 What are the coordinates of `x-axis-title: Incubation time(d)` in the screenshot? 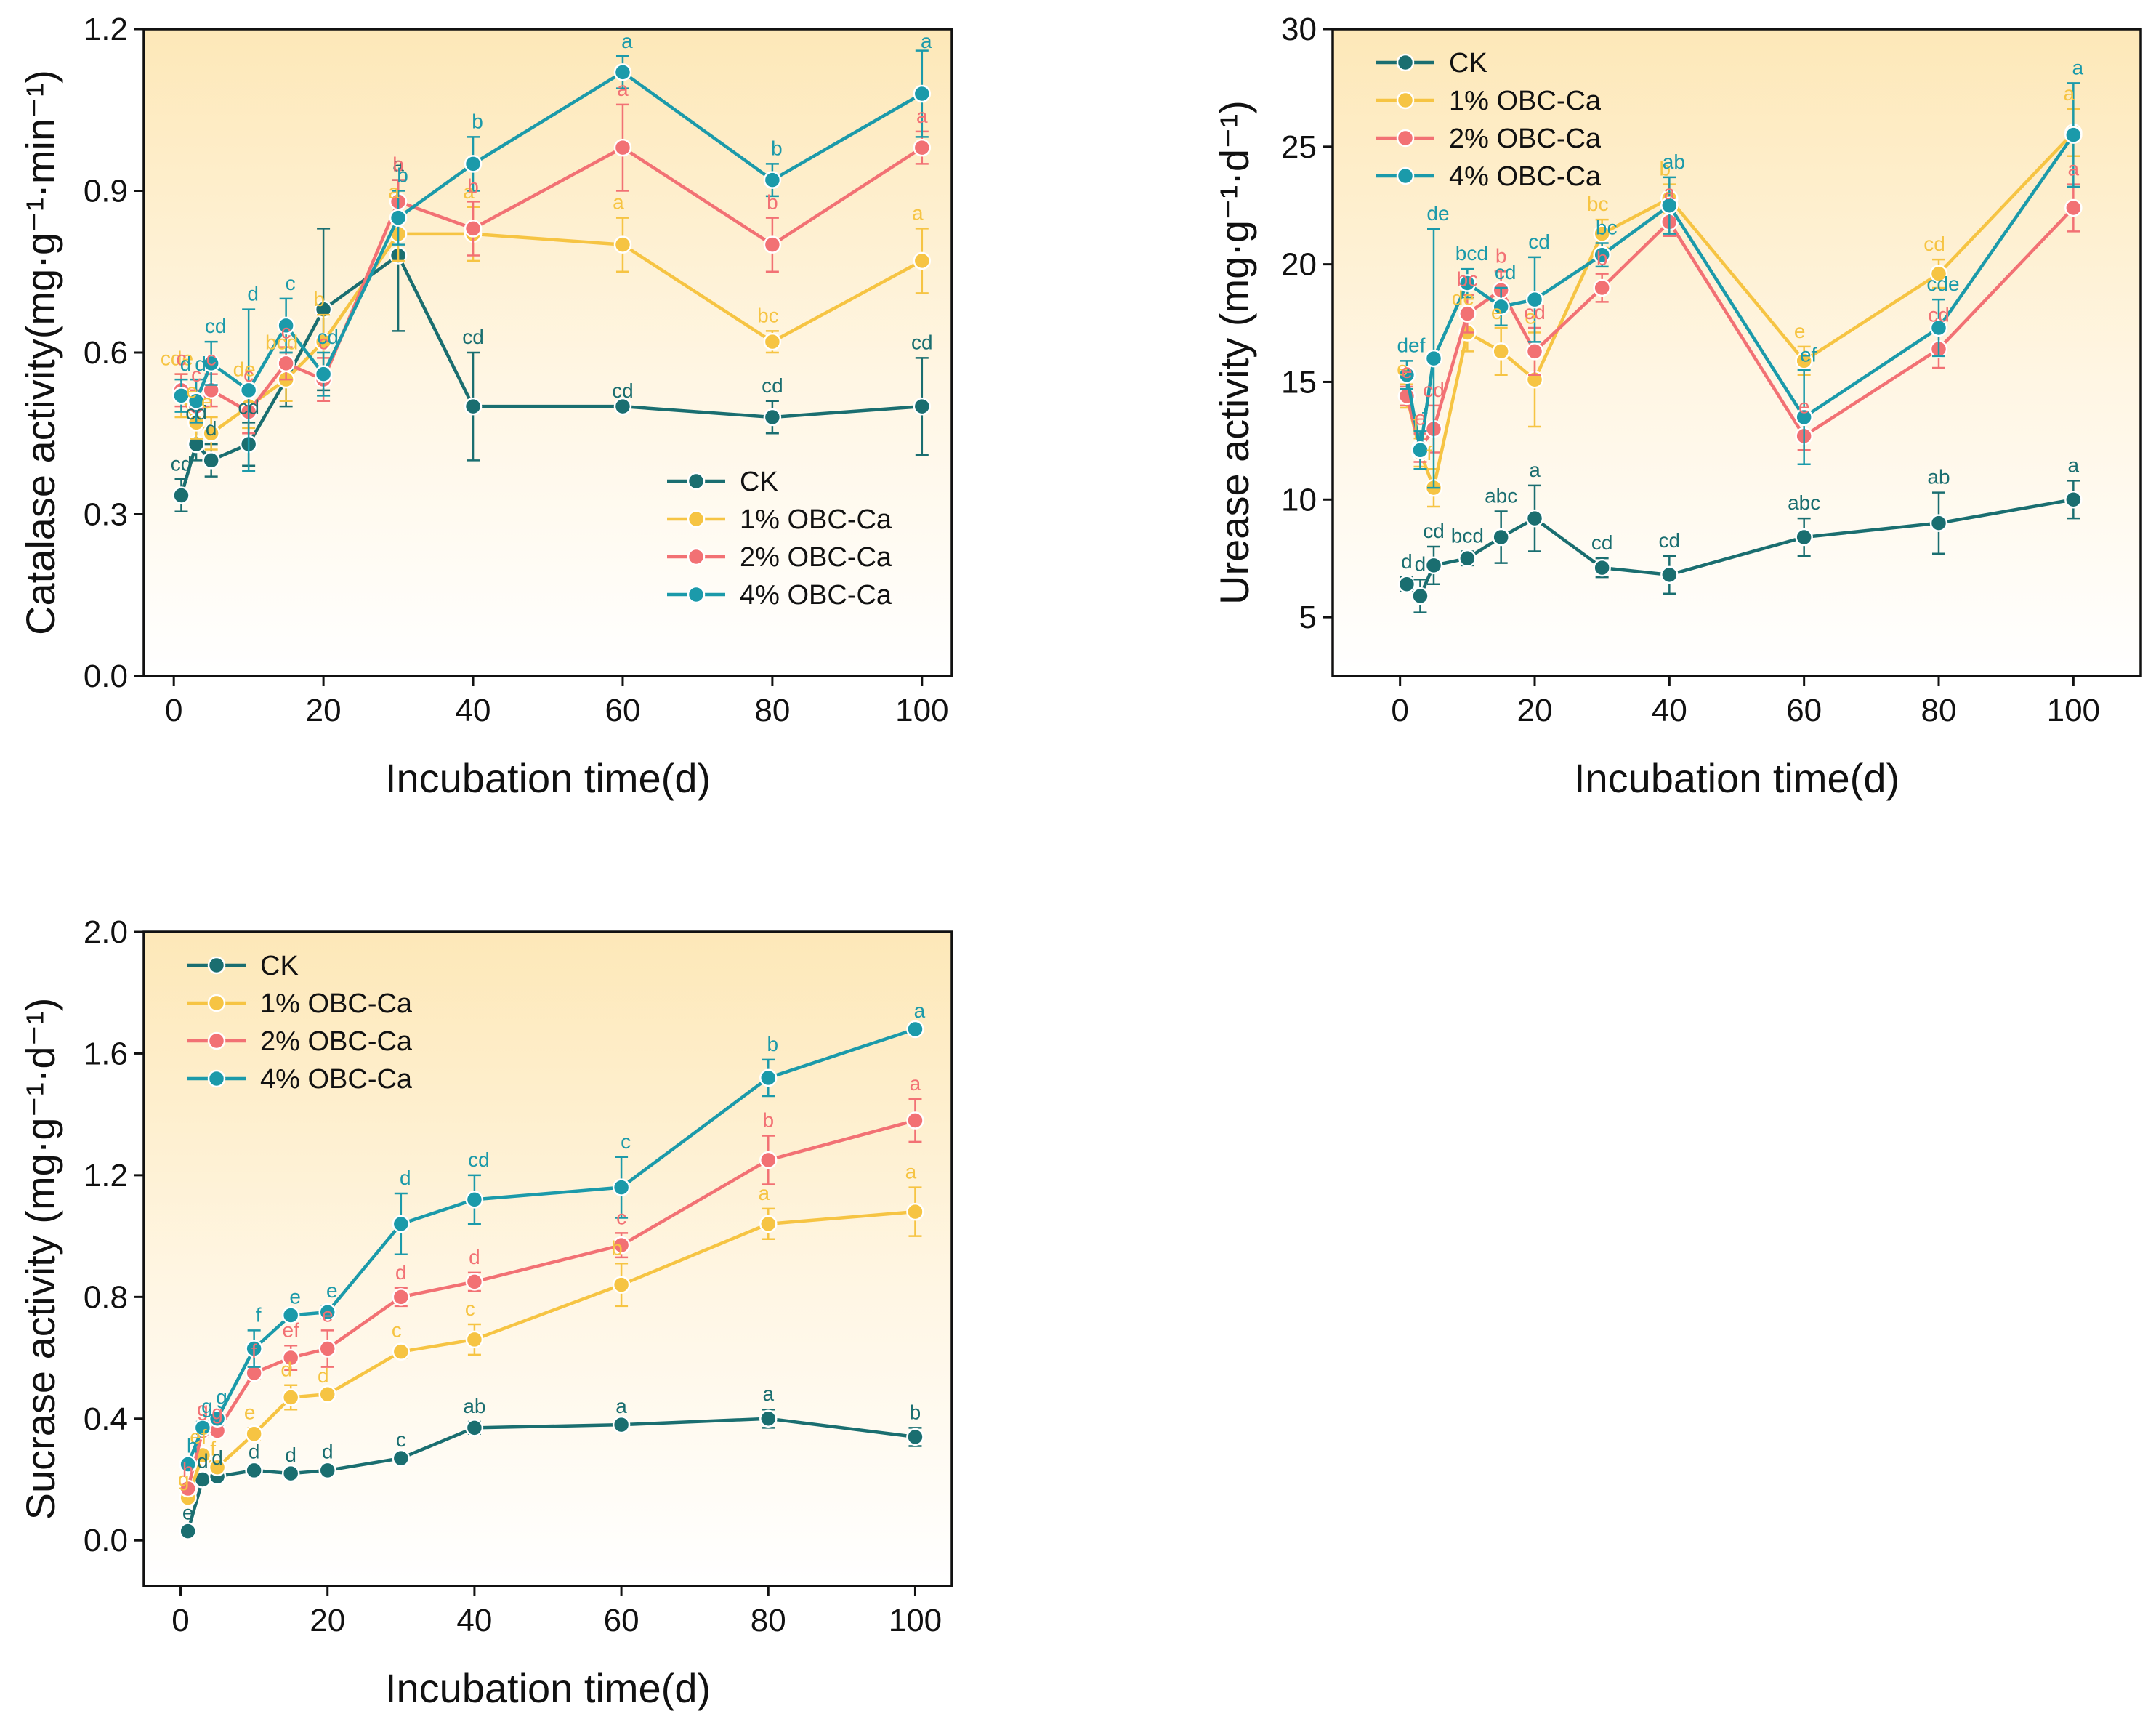 It's located at (1736, 778).